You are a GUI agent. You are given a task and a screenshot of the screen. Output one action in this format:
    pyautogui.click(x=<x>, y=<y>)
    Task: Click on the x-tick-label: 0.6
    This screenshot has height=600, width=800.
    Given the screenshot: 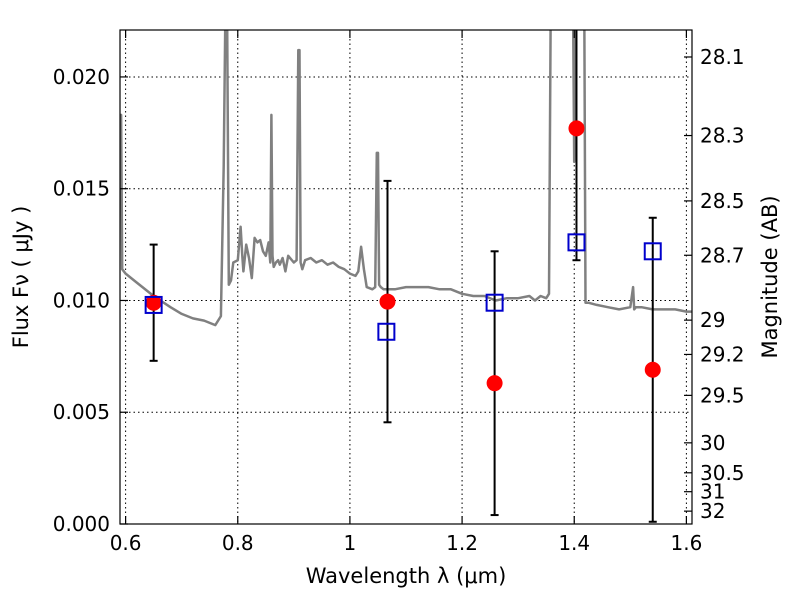 What is the action you would take?
    pyautogui.click(x=126, y=543)
    